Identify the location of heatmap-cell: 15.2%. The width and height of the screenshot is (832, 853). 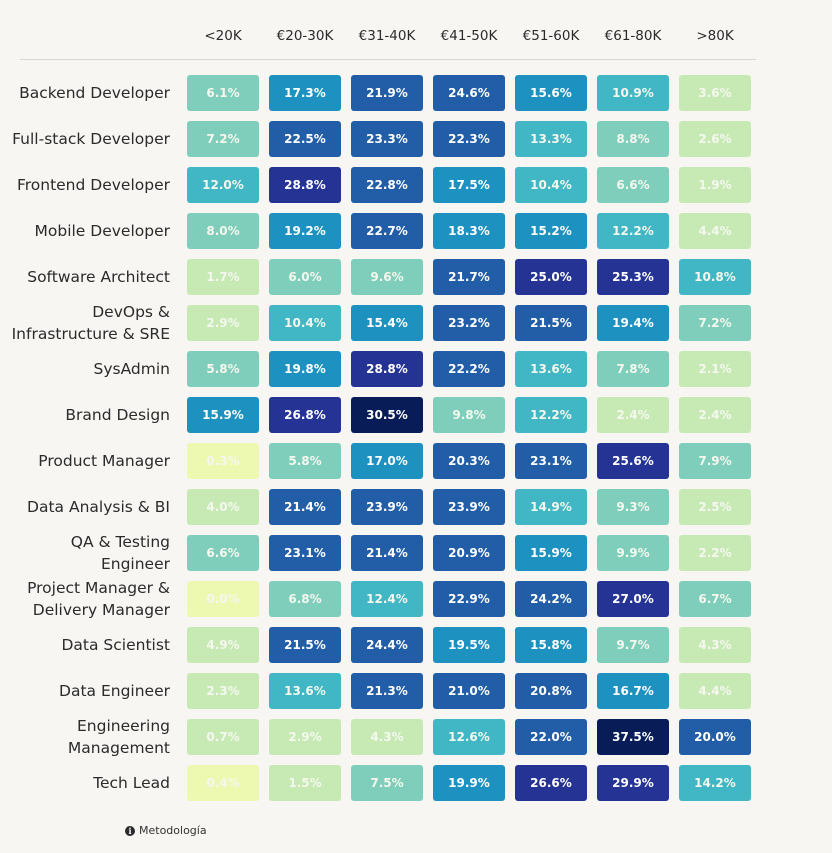
(551, 231).